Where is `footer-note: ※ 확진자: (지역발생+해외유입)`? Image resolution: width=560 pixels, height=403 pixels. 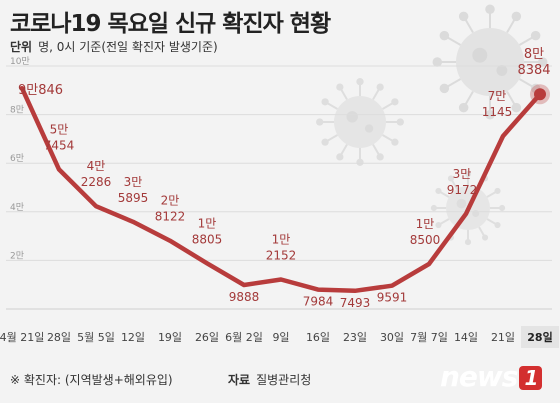 footer-note: ※ 확진자: (지역발생+해외유입) is located at coordinates (91, 380).